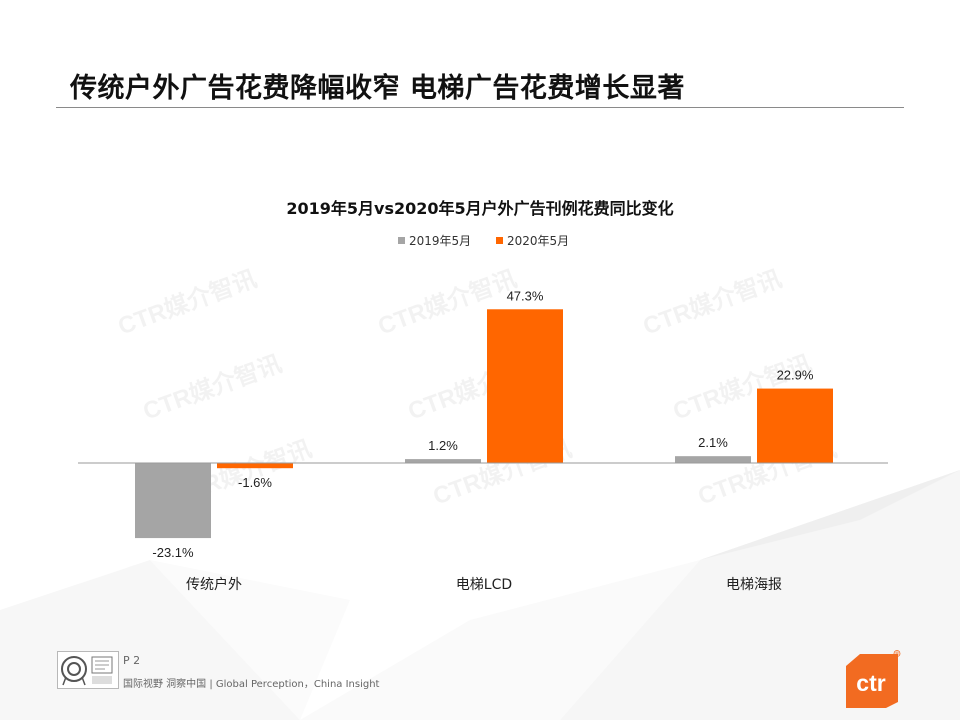 The width and height of the screenshot is (960, 720). Describe the element at coordinates (525, 295) in the screenshot. I see `data-label: 47.3%` at that location.